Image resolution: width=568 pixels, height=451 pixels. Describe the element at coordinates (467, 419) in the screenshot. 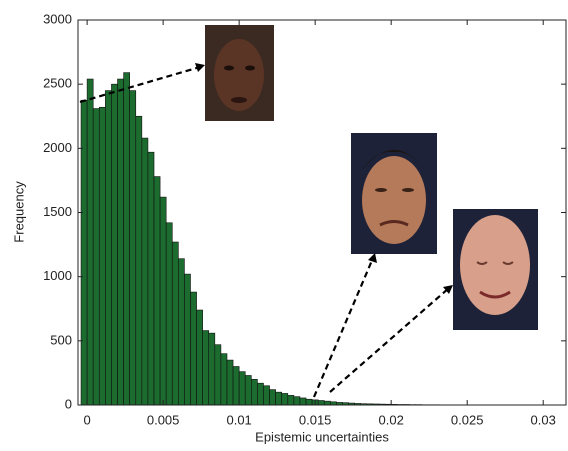

I see `x-tick-label: 0.025` at that location.